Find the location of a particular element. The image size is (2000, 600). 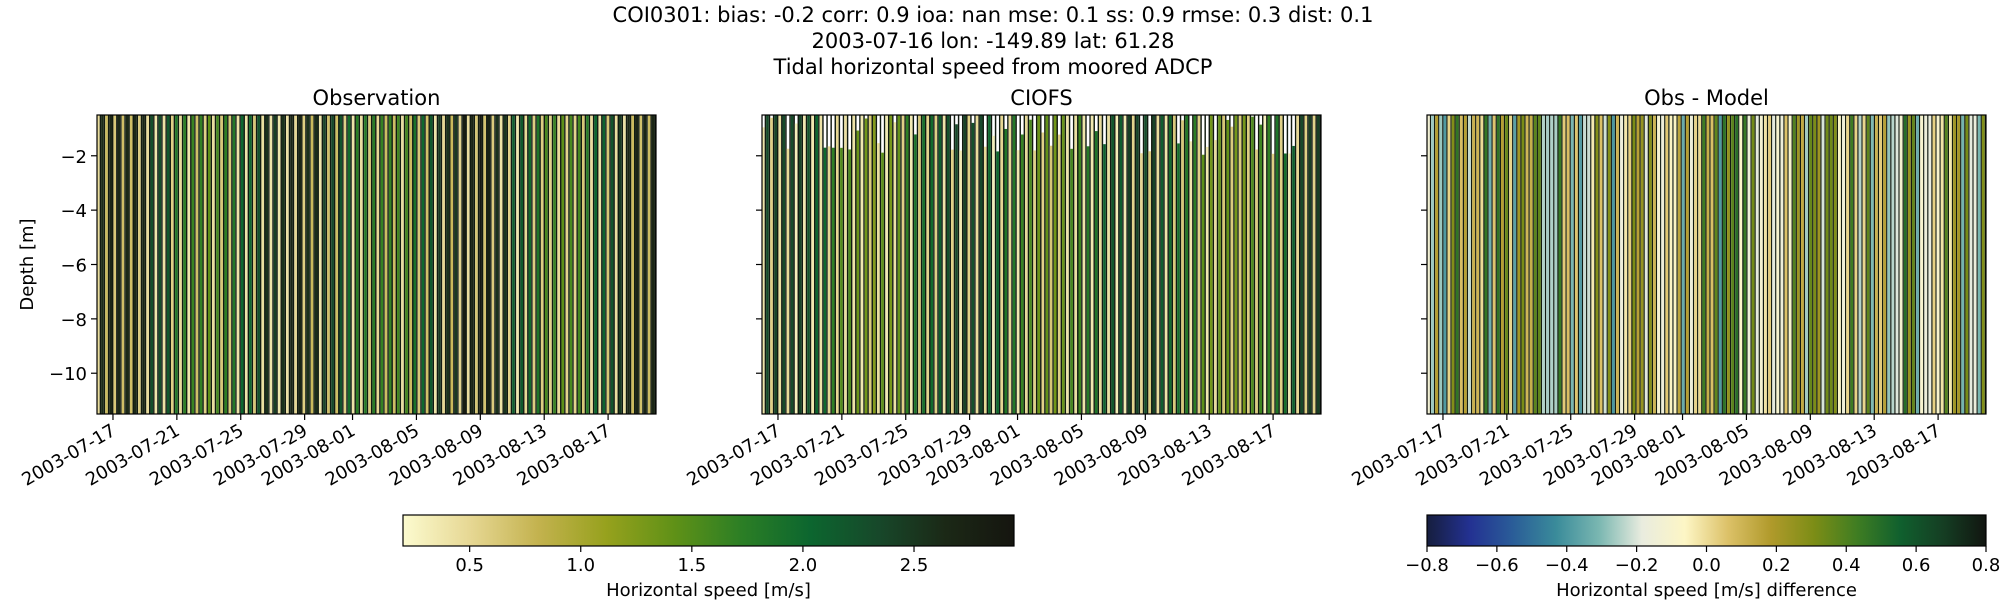

colorbar-tick-label: −0.6 is located at coordinates (1497, 565).